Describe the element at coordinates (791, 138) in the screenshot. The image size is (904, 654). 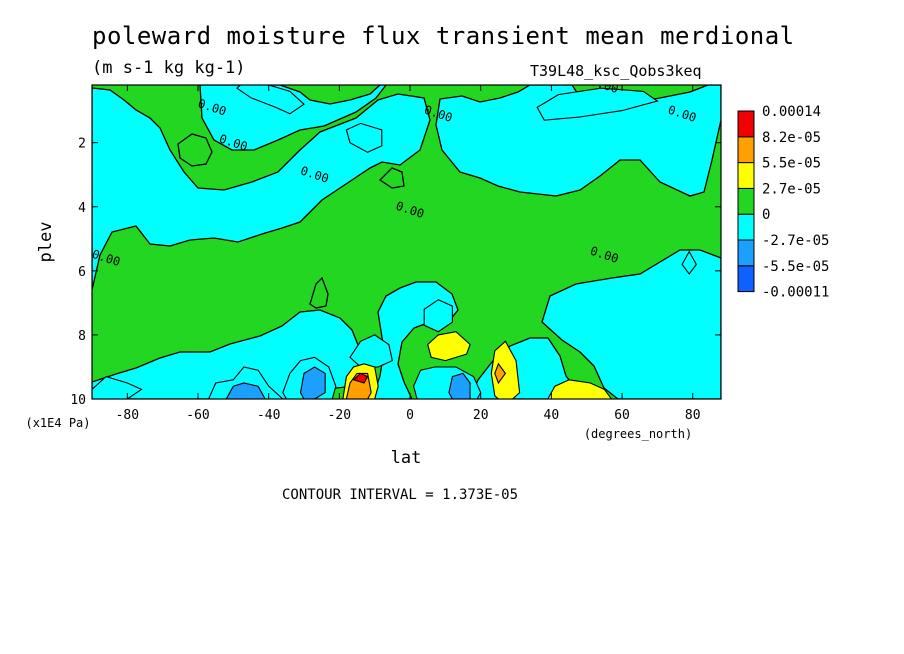
I see `legend-label-1: 8.2e-05` at that location.